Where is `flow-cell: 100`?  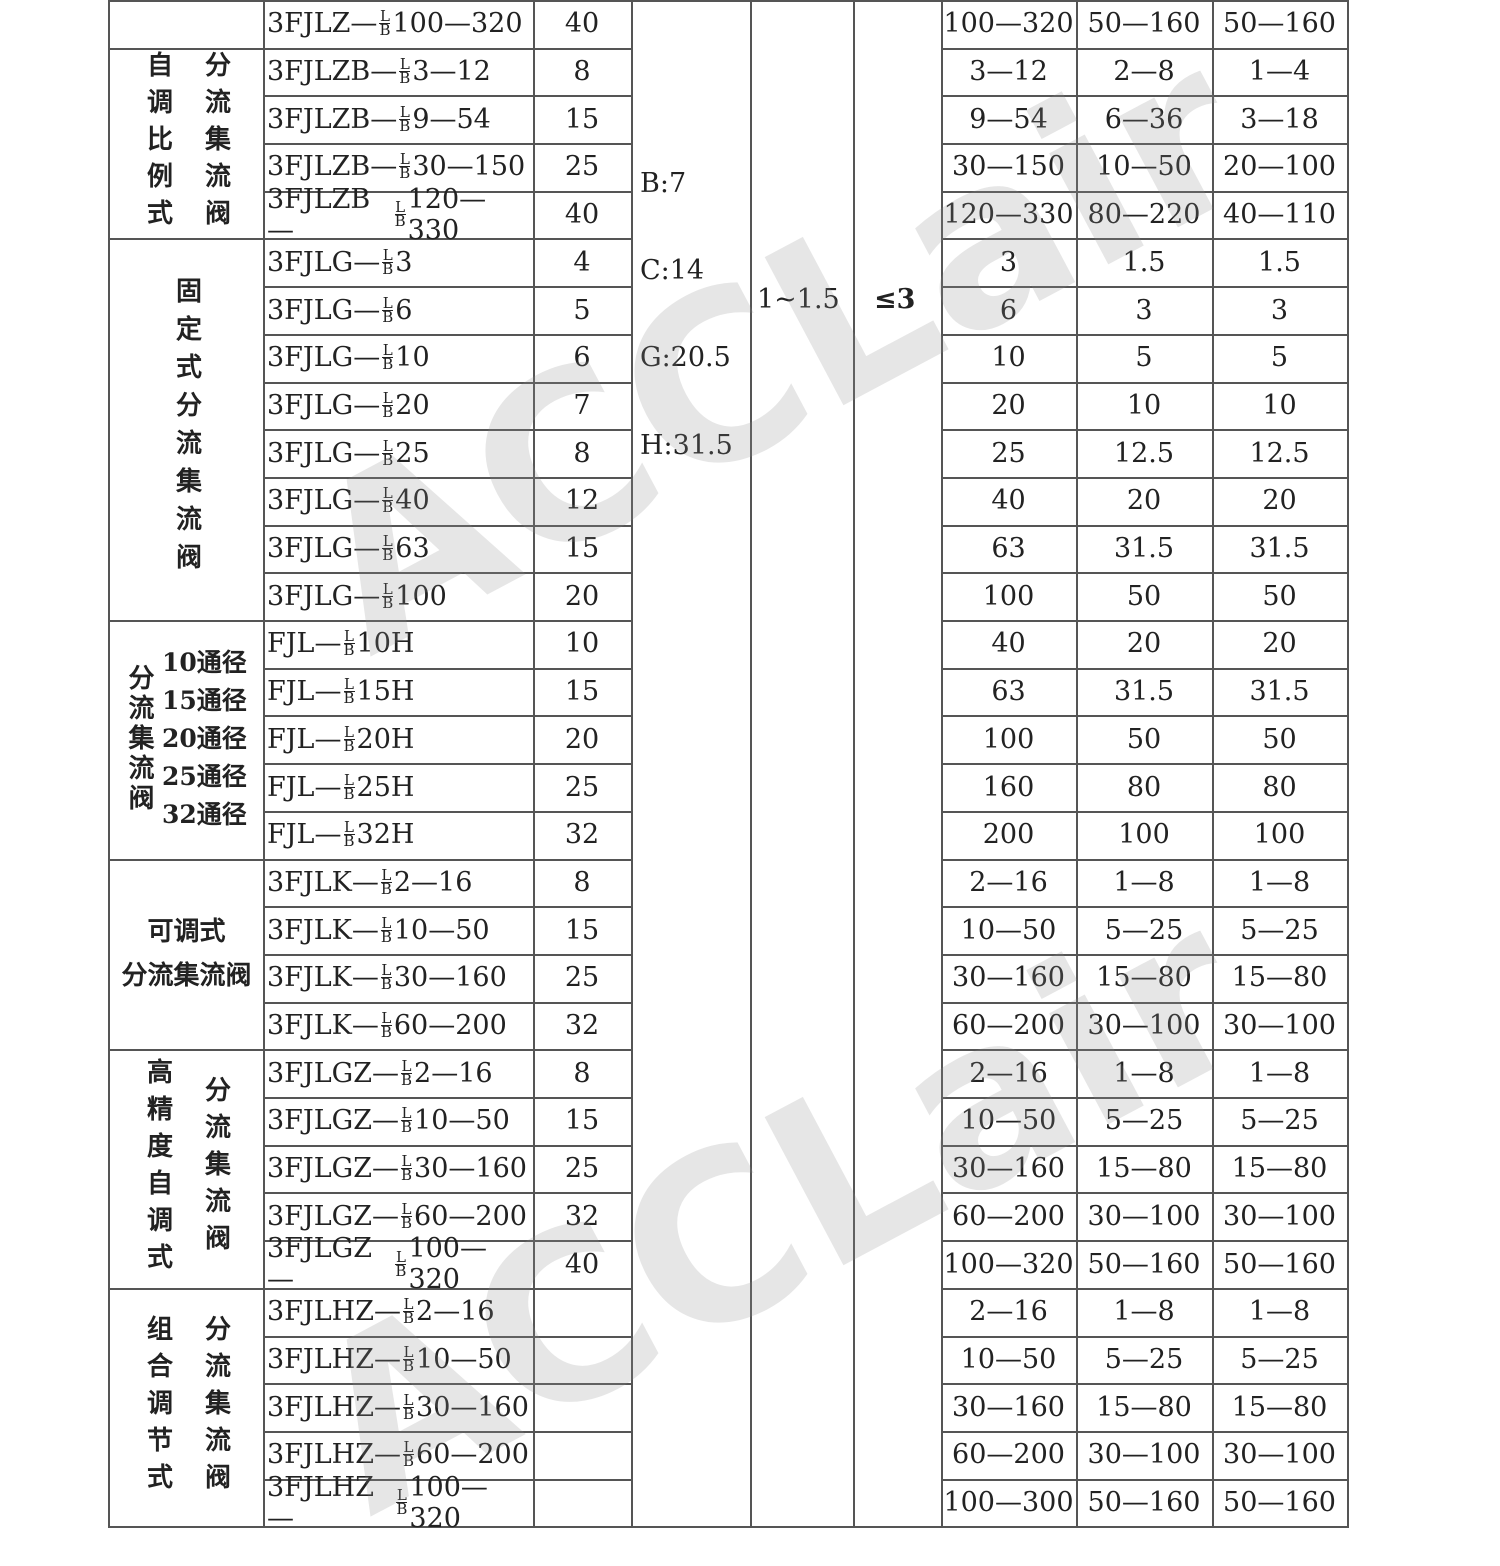 flow-cell: 100 is located at coordinates (1280, 835).